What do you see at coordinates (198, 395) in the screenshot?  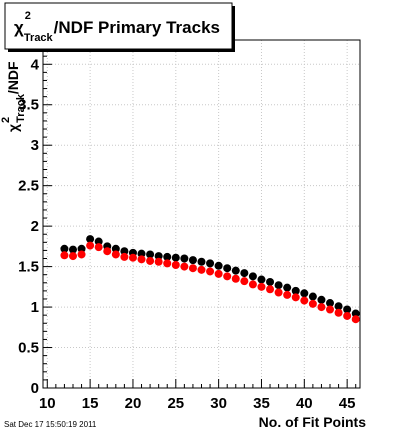 I see `x-axis-ticks: 10 15 20 25 30 35 40 45` at bounding box center [198, 395].